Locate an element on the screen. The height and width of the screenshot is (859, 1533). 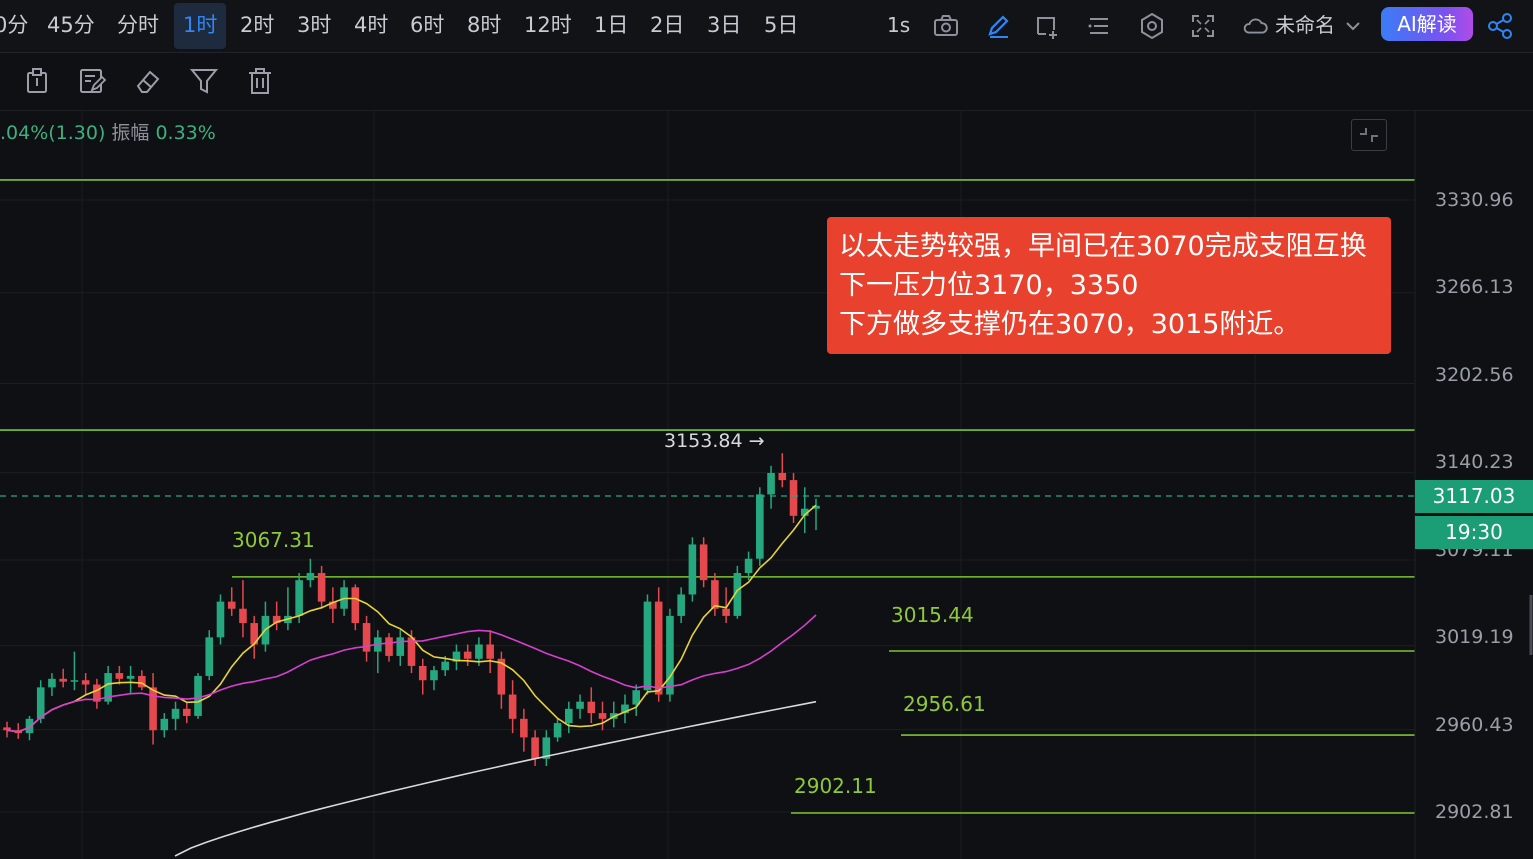
timeframe-tab: 2时 is located at coordinates (257, 25).